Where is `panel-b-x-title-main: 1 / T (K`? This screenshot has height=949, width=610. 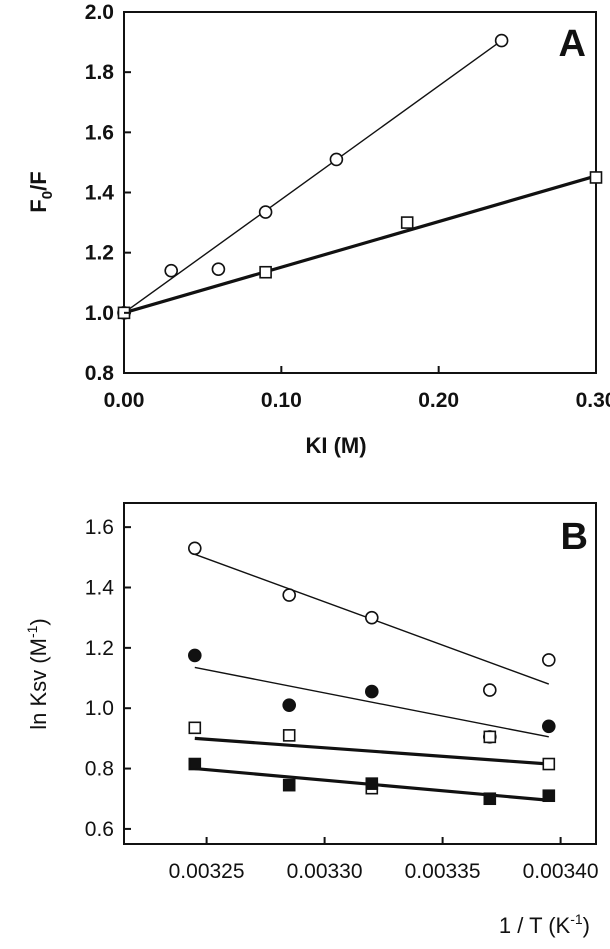
panel-b-x-title-main: 1 / T (K is located at coordinates (535, 925).